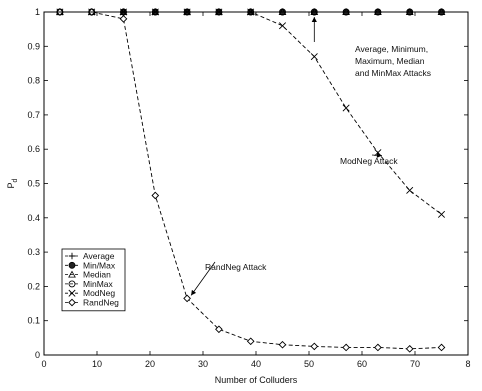 This screenshot has height=391, width=482. What do you see at coordinates (203, 278) in the screenshot?
I see `arrow-randneg` at bounding box center [203, 278].